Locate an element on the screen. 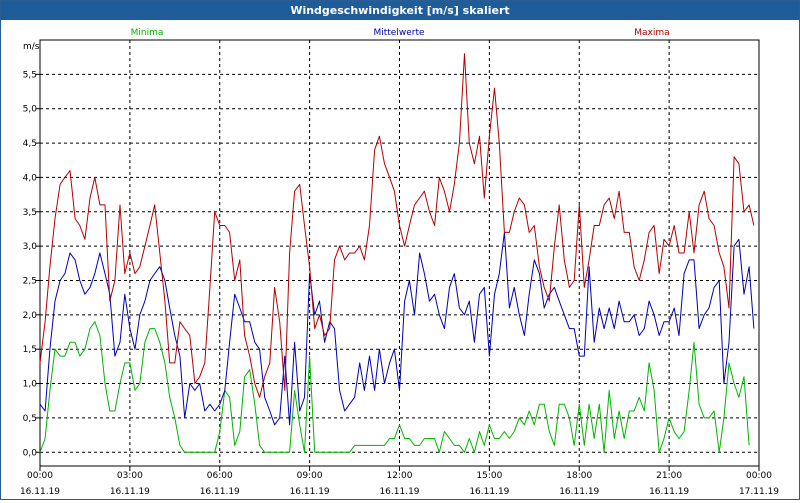 The height and width of the screenshot is (503, 800). x-tick-time: 09:00 is located at coordinates (310, 476).